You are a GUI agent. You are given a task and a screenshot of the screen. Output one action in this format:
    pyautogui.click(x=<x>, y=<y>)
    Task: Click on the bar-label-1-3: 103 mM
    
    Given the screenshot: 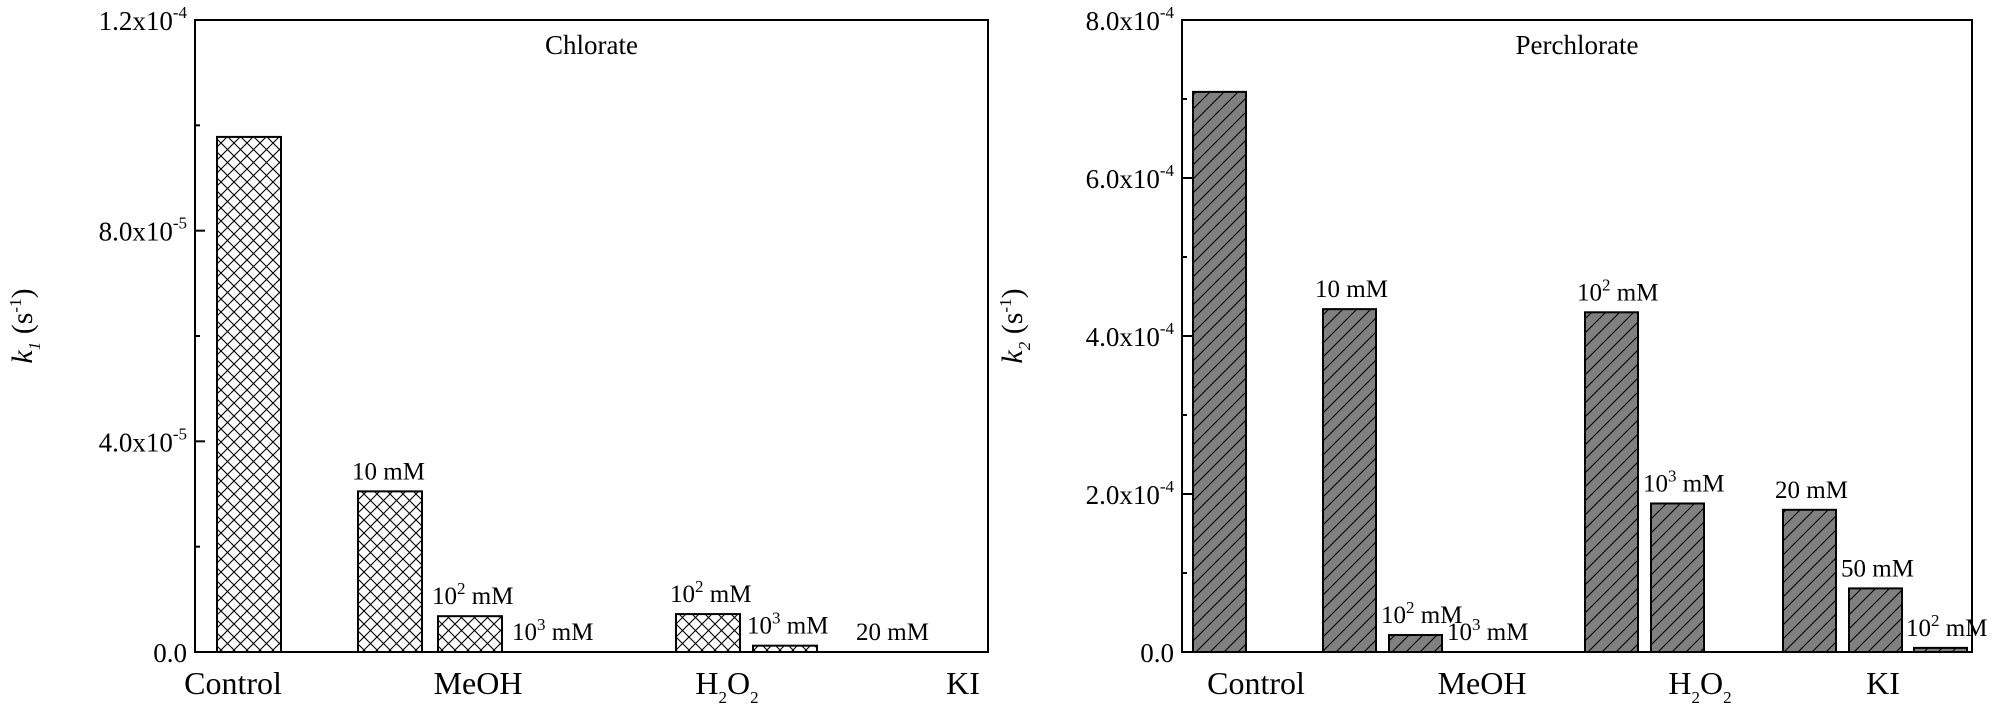 What is the action you would take?
    pyautogui.click(x=1487, y=630)
    